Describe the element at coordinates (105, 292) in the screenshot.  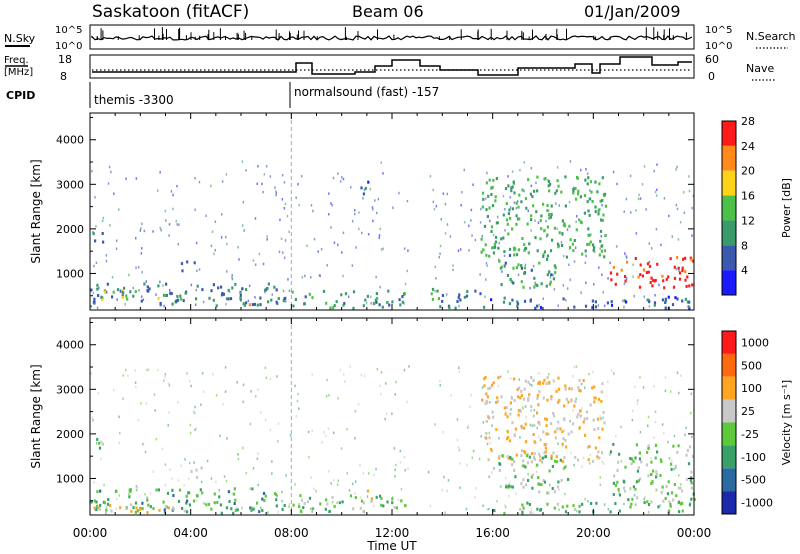
I see `power-region-1-cell` at that location.